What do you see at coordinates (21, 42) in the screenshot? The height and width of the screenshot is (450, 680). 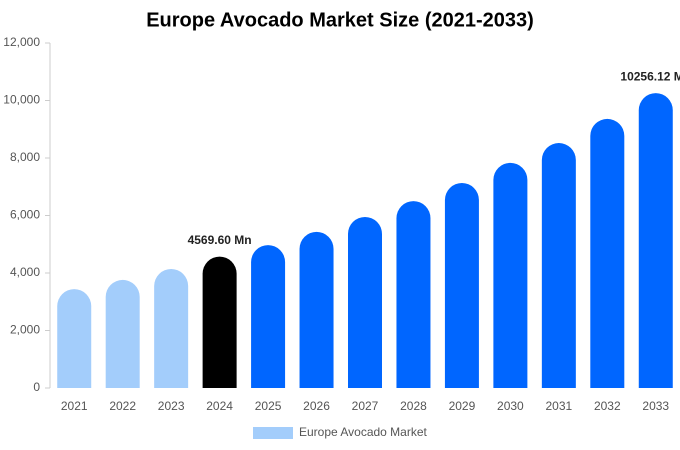 I see `y-tick-label: 12,000` at bounding box center [21, 42].